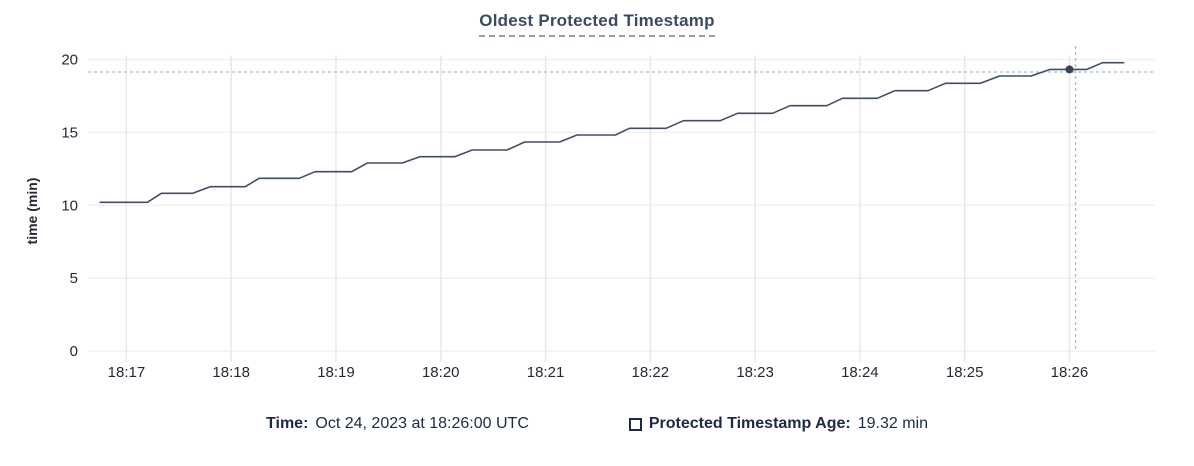 This screenshot has height=466, width=1194. I want to click on series-value: 19.32 min, so click(892, 423).